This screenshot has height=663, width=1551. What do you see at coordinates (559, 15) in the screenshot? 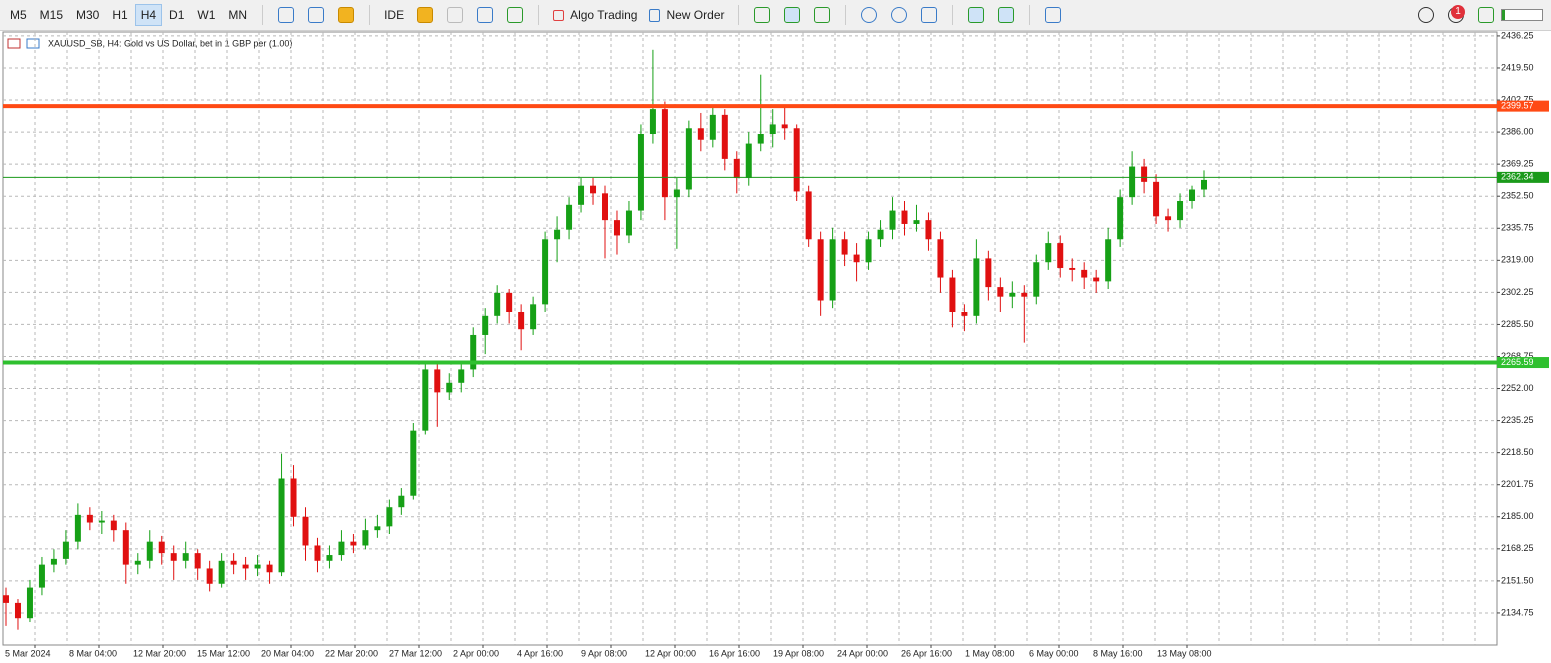
I see `algo-icon` at bounding box center [559, 15].